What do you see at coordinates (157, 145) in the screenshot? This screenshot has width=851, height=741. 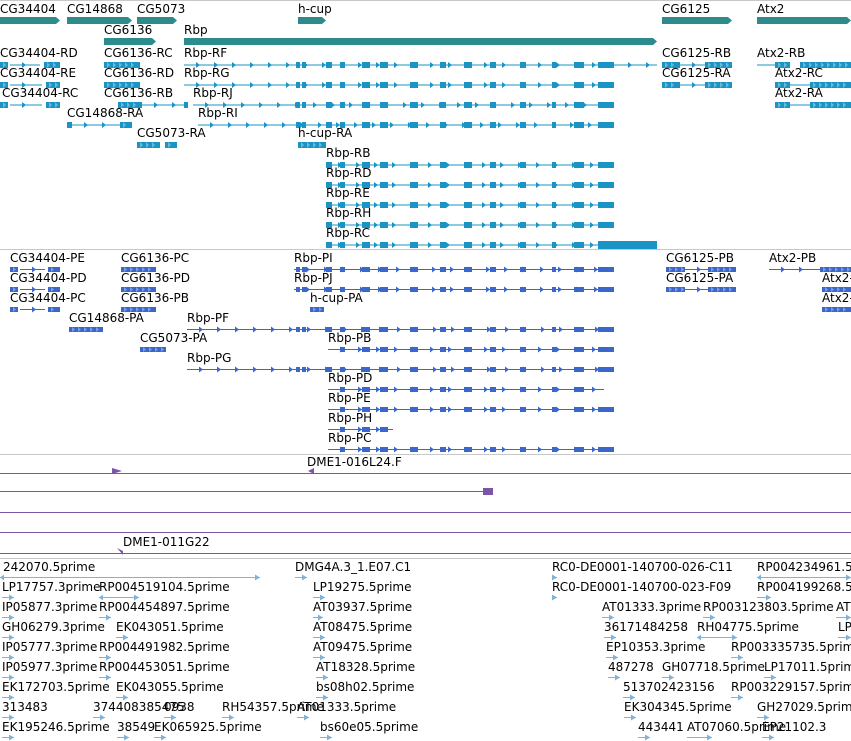 I see `cg5073-ra-glyph` at bounding box center [157, 145].